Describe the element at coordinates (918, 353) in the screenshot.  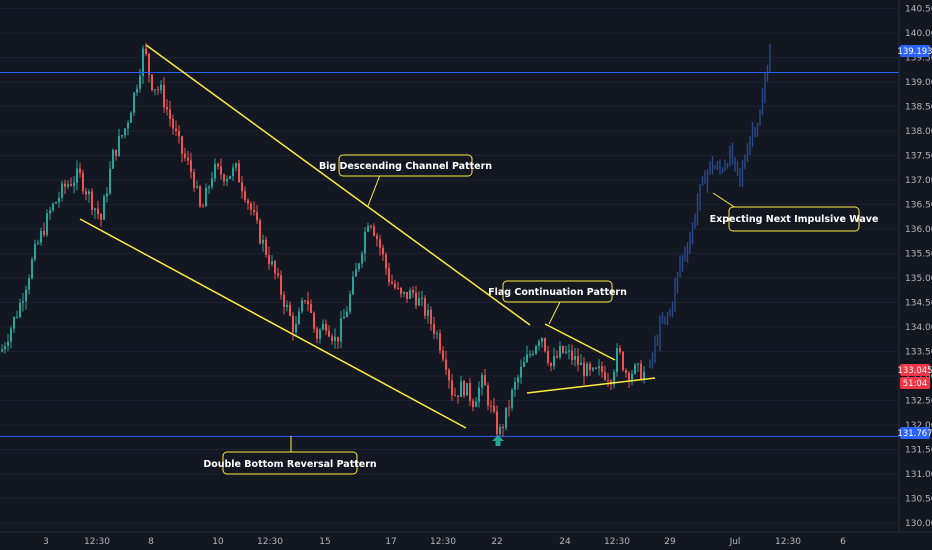
I see `y-tick-label: 133.500` at that location.